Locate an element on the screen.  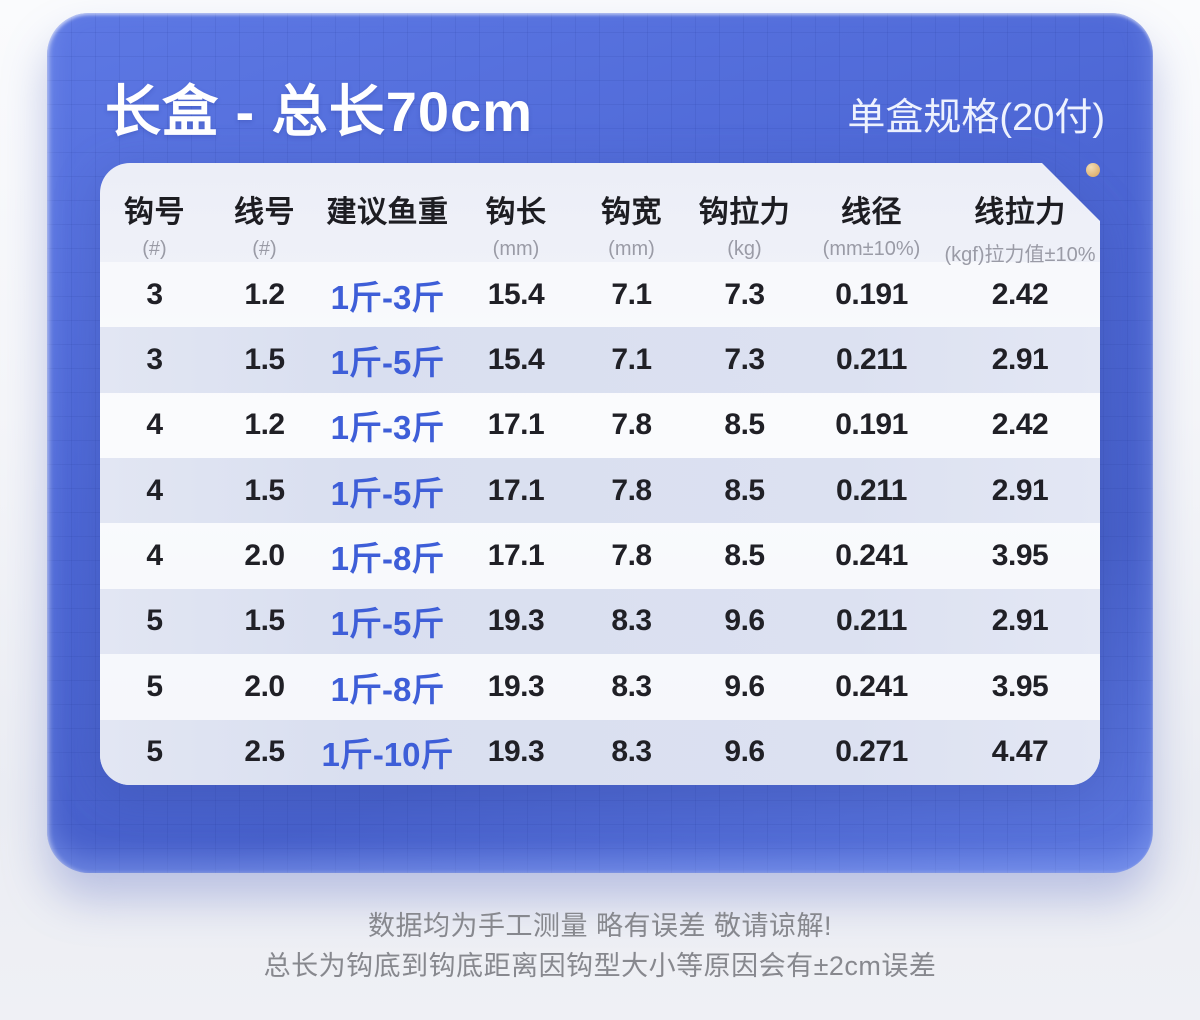
column-label: 钩拉力 is located at coordinates (744, 212).